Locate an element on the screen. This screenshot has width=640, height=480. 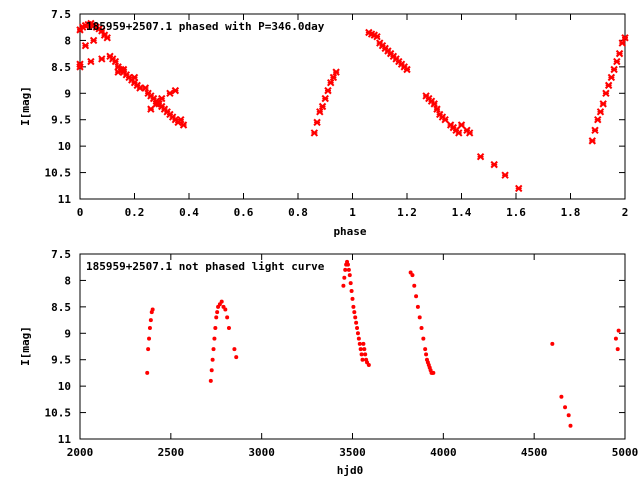
y-tick-label: 10.5 is located at coordinates (58, 413).